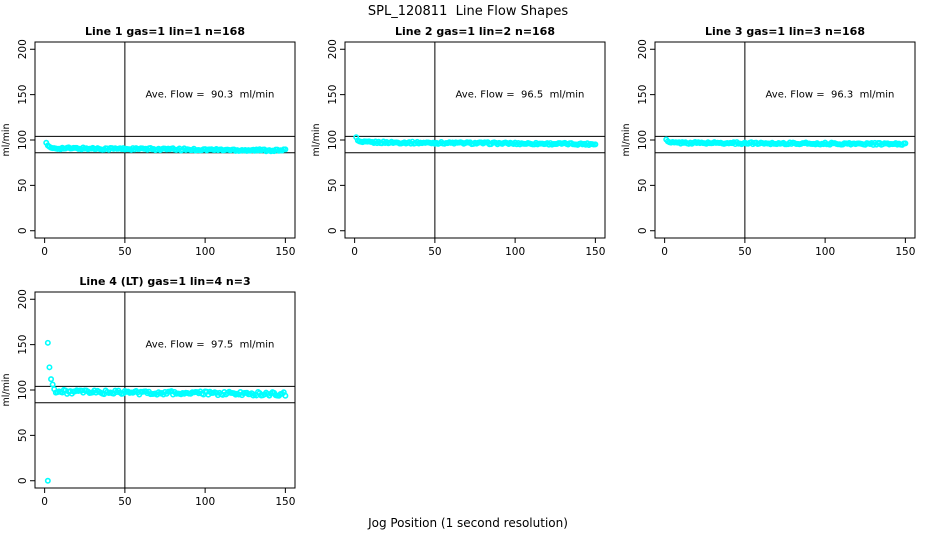 This screenshot has height=540, width=936. I want to click on svg-text: Ave. Flow = 96.5 ml/min, so click(520, 95).